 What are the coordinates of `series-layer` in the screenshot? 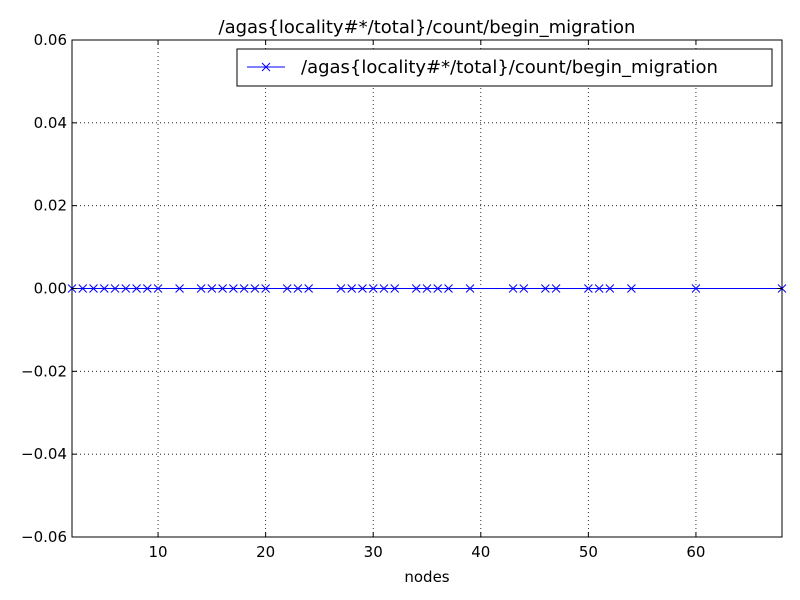 It's located at (427, 288).